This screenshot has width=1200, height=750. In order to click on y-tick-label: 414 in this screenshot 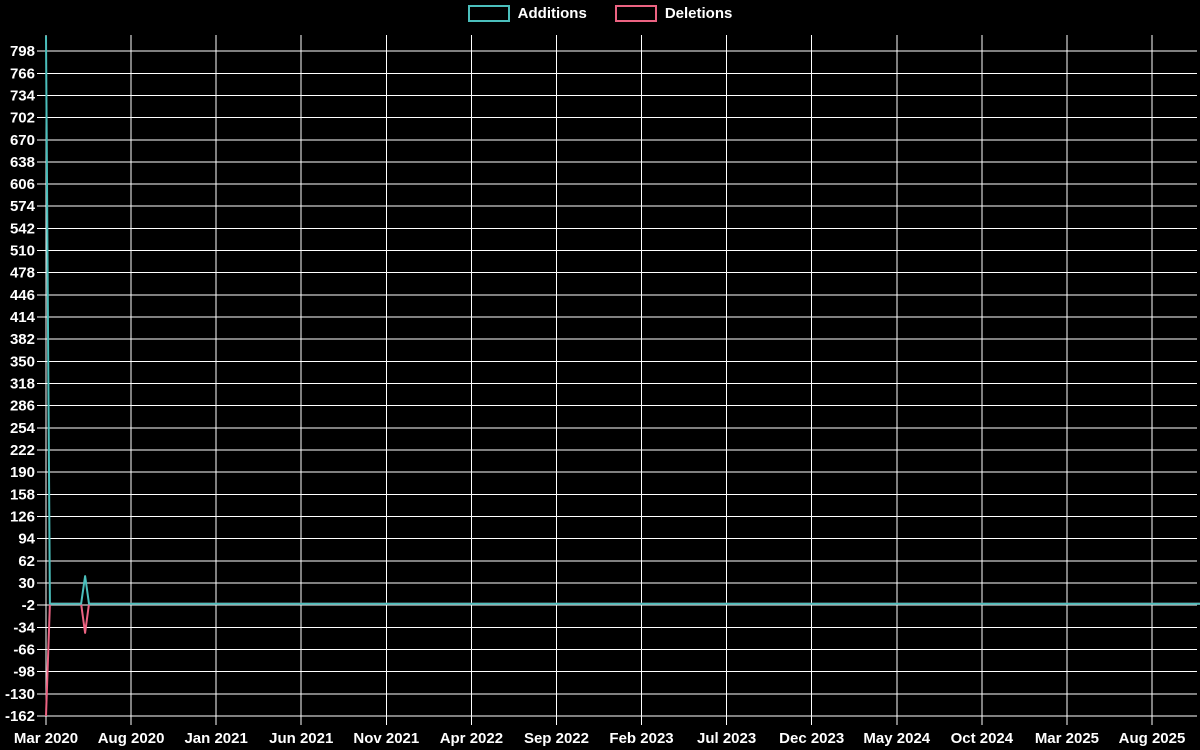, I will do `click(23, 317)`.